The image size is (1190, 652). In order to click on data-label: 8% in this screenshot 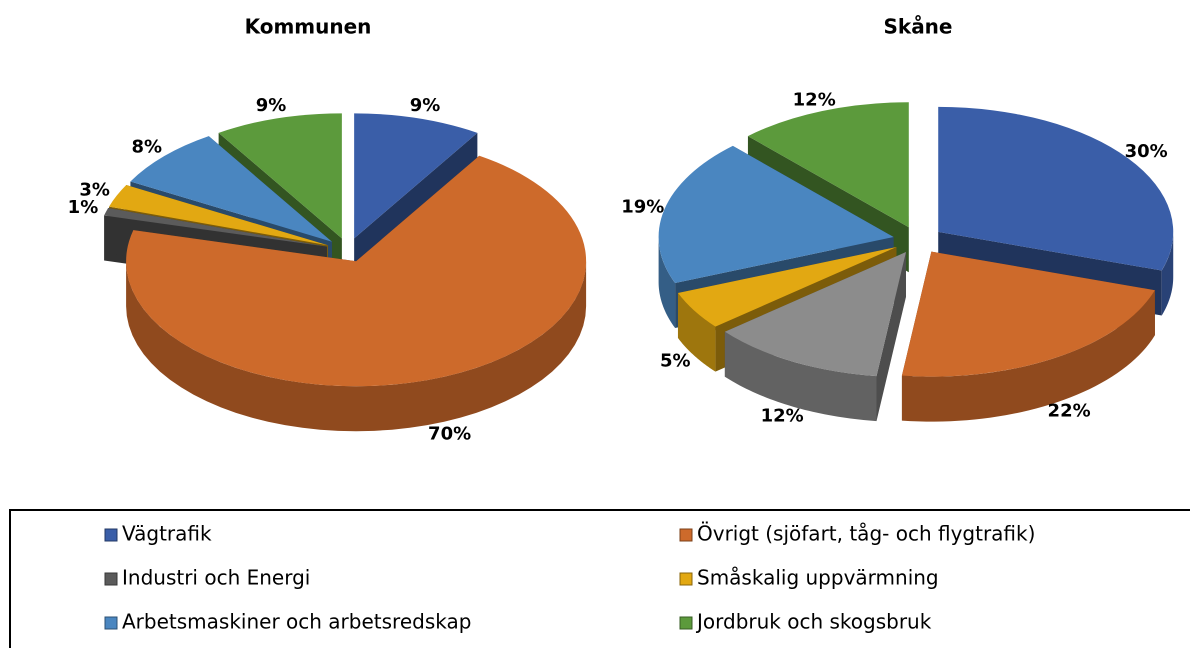, I will do `click(147, 146)`.